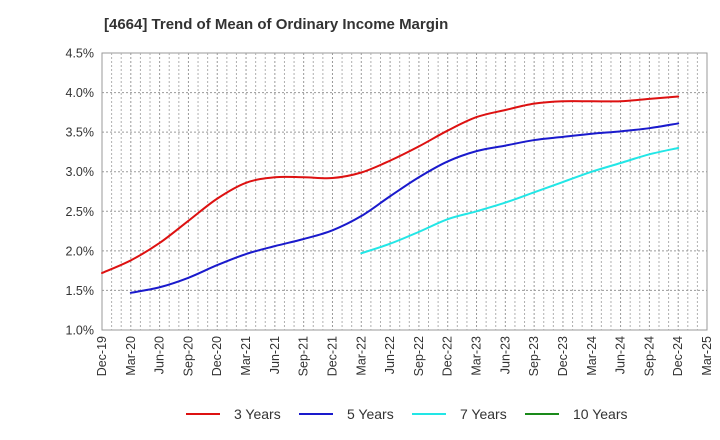  What do you see at coordinates (621, 355) in the screenshot?
I see `x-tick-label: Jun-24` at bounding box center [621, 355].